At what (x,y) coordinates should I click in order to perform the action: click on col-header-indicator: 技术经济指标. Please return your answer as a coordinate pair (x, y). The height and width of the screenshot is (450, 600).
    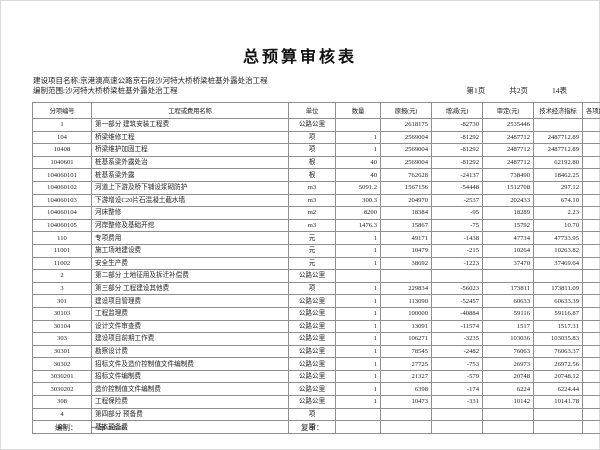
    Looking at the image, I should click on (558, 110).